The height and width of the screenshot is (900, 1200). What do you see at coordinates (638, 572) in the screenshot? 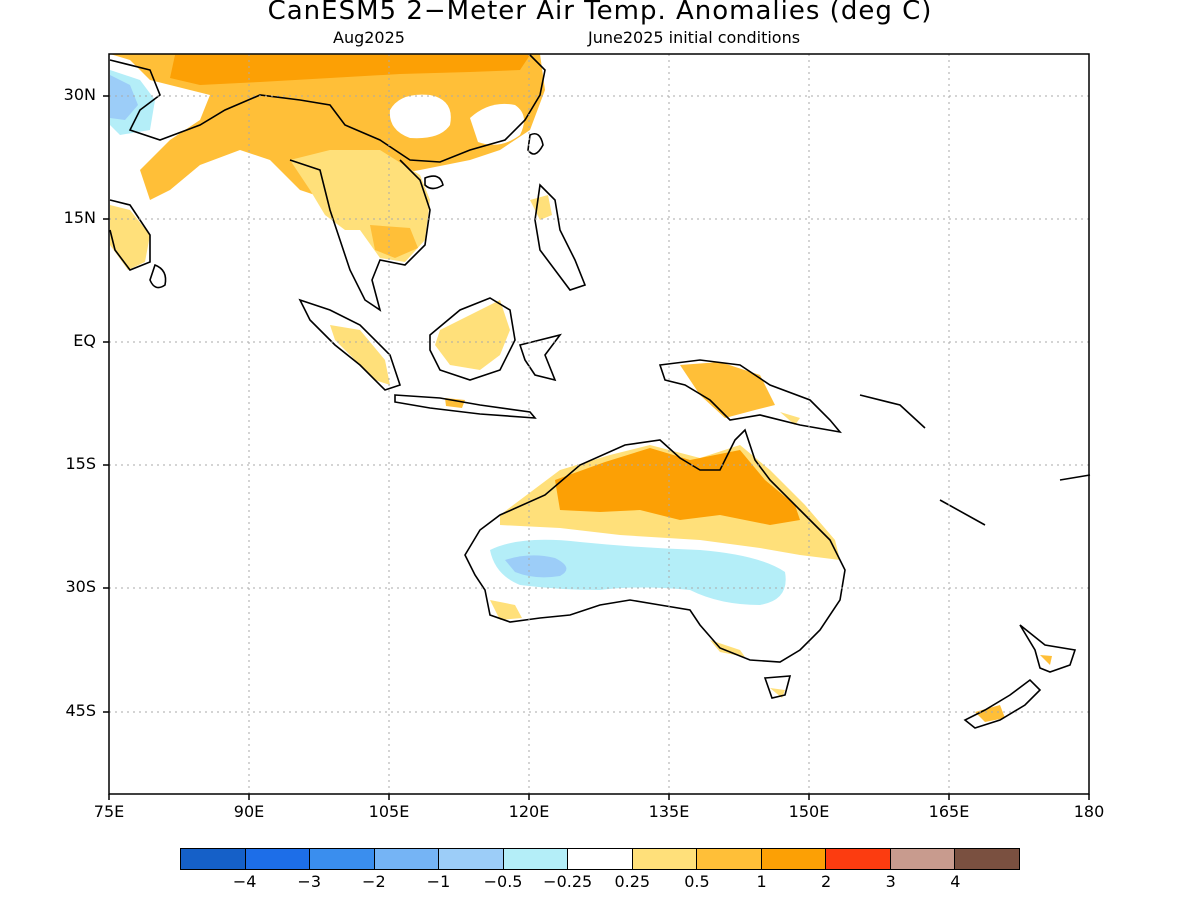
I see `anomaly-aus-cyan` at bounding box center [638, 572].